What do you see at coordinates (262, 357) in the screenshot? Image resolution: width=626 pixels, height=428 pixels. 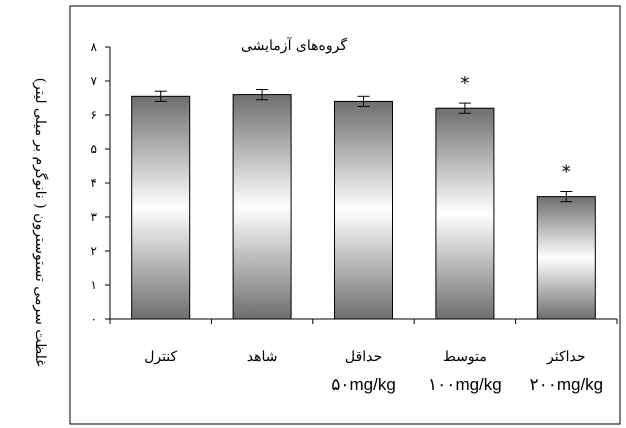 I see `x-tick-label: شاهد` at bounding box center [262, 357].